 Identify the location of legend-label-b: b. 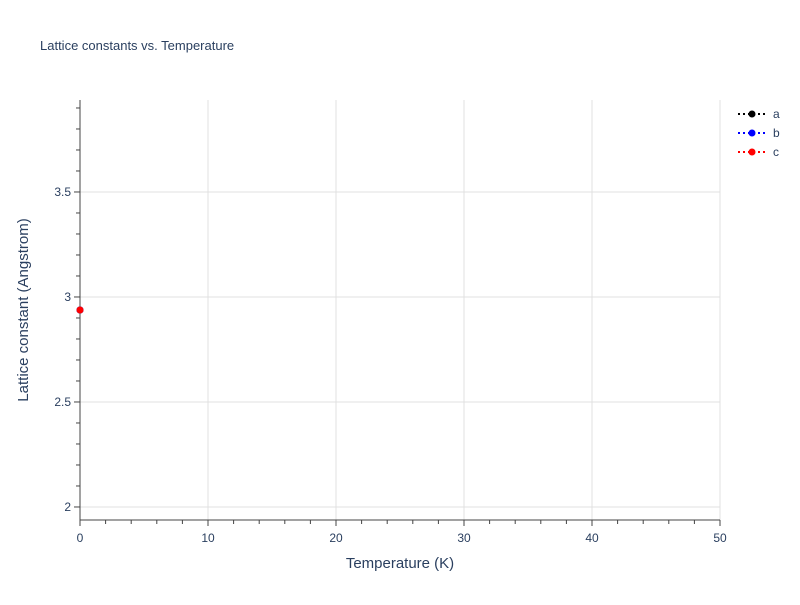
(776, 133).